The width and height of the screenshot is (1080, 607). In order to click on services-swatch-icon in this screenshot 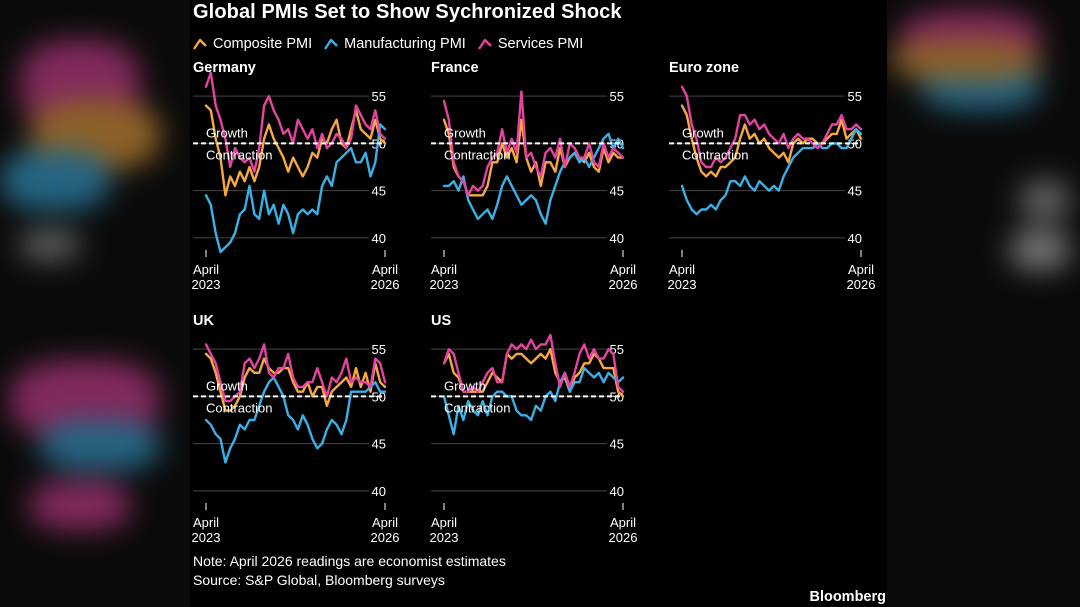, I will do `click(484, 44)`.